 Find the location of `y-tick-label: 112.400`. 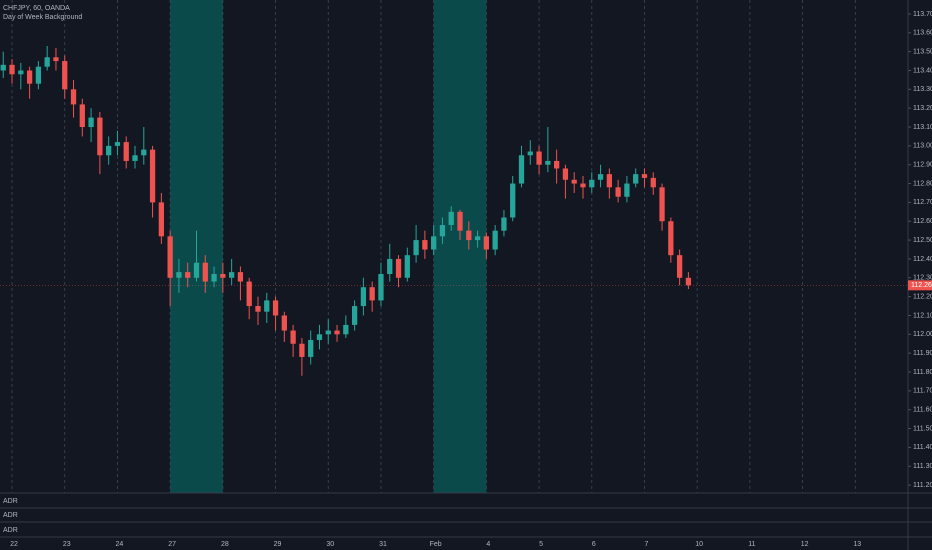

y-tick-label: 112.400 is located at coordinates (922, 259).